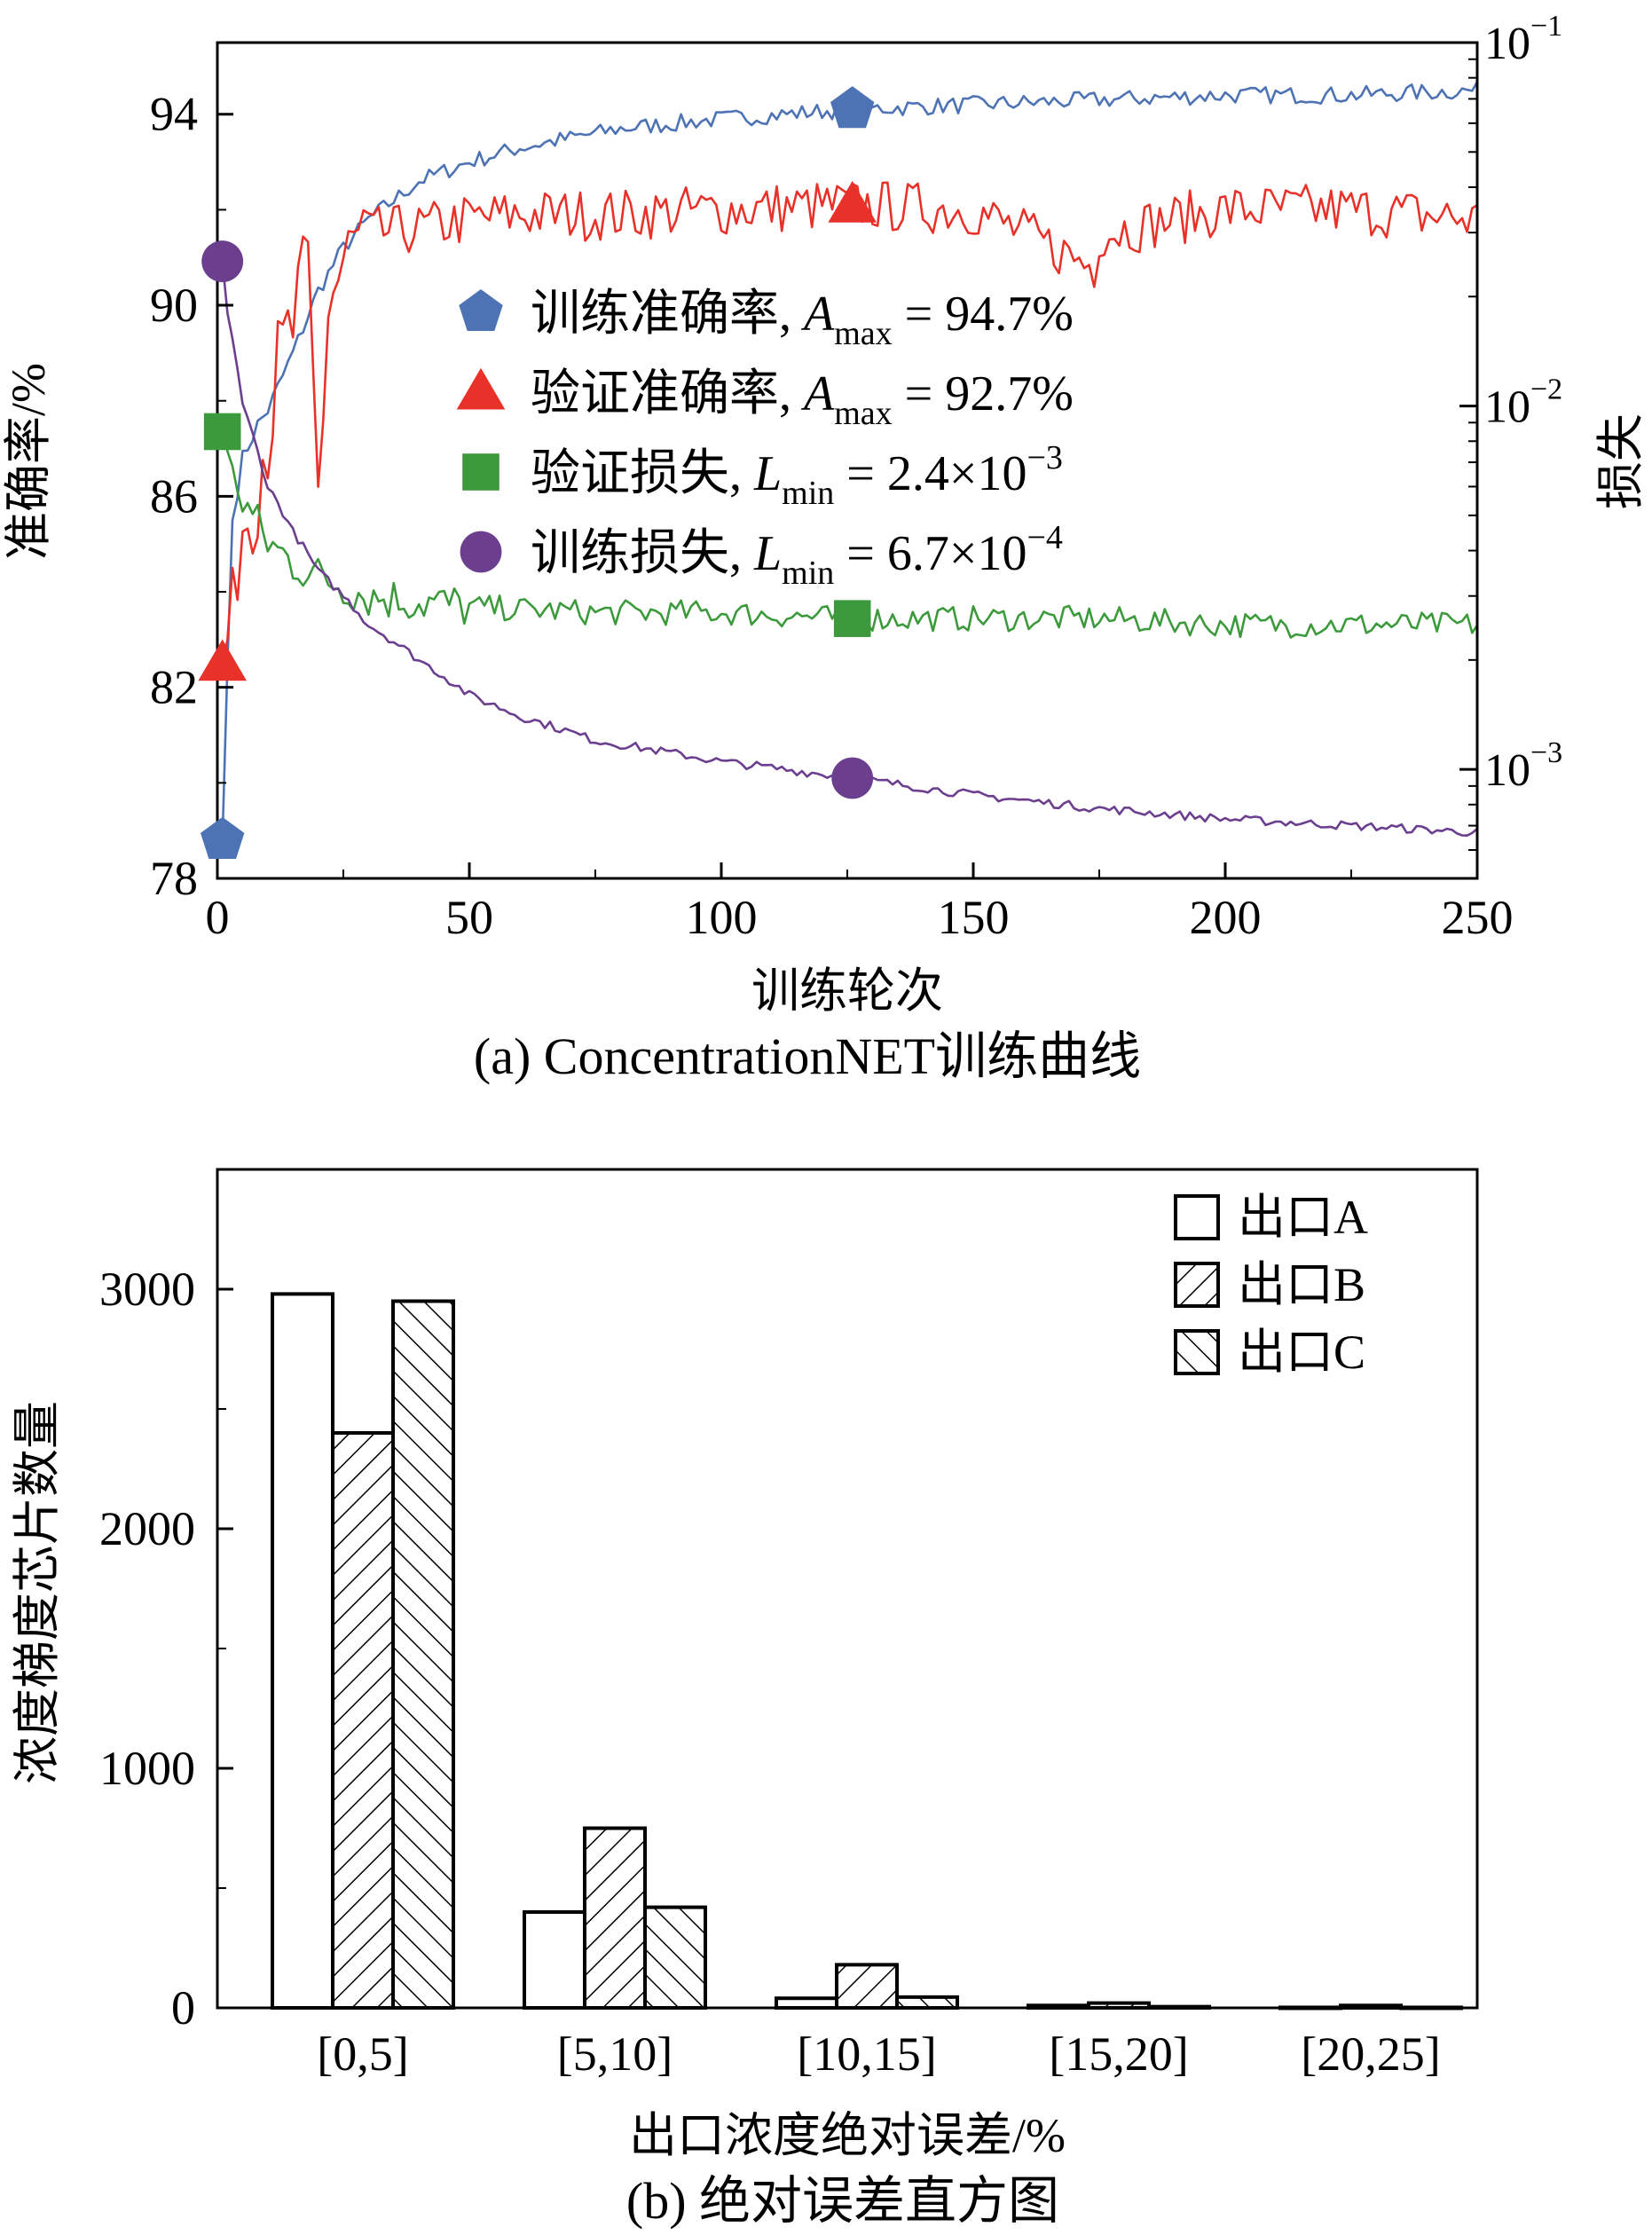 The image size is (1652, 2235). What do you see at coordinates (847, 991) in the screenshot?
I see `x-axis-label: 训练轮次` at bounding box center [847, 991].